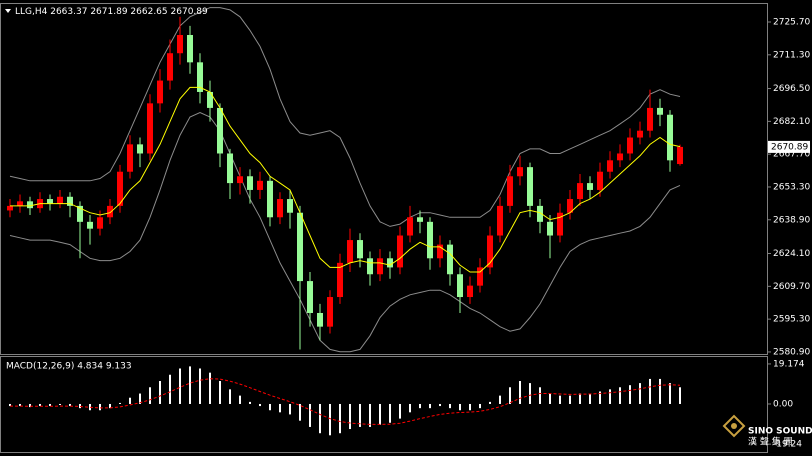 Image resolution: width=812 pixels, height=456 pixels. What do you see at coordinates (791, 89) in the screenshot?
I see `y-tick-label: 2696.50` at bounding box center [791, 89].